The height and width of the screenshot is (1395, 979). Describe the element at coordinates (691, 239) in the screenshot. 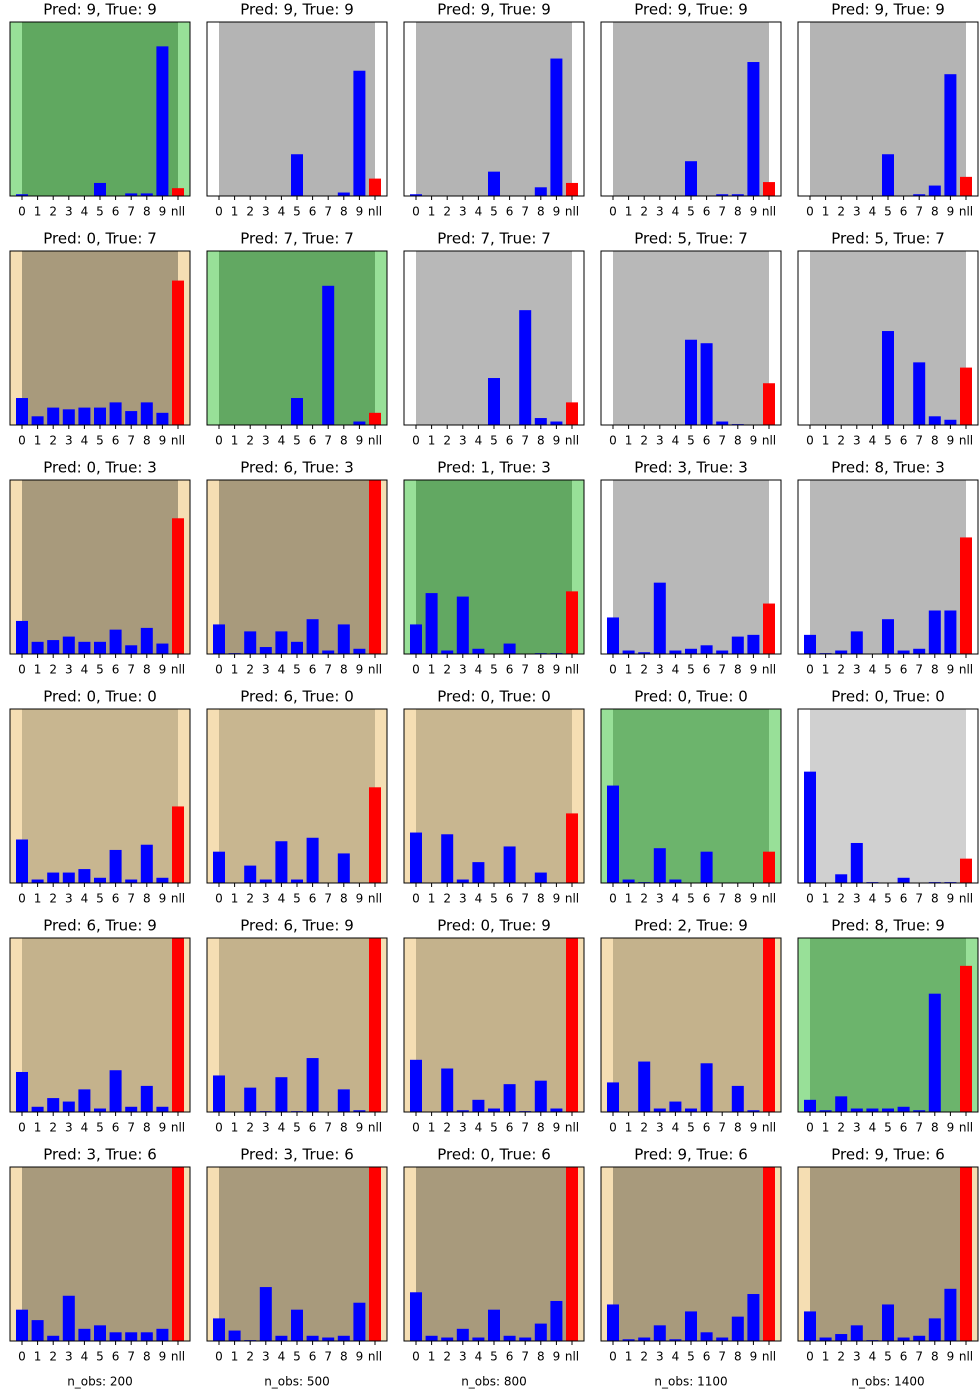

I see `panel-title: Pred: 5, True: 7` at that location.